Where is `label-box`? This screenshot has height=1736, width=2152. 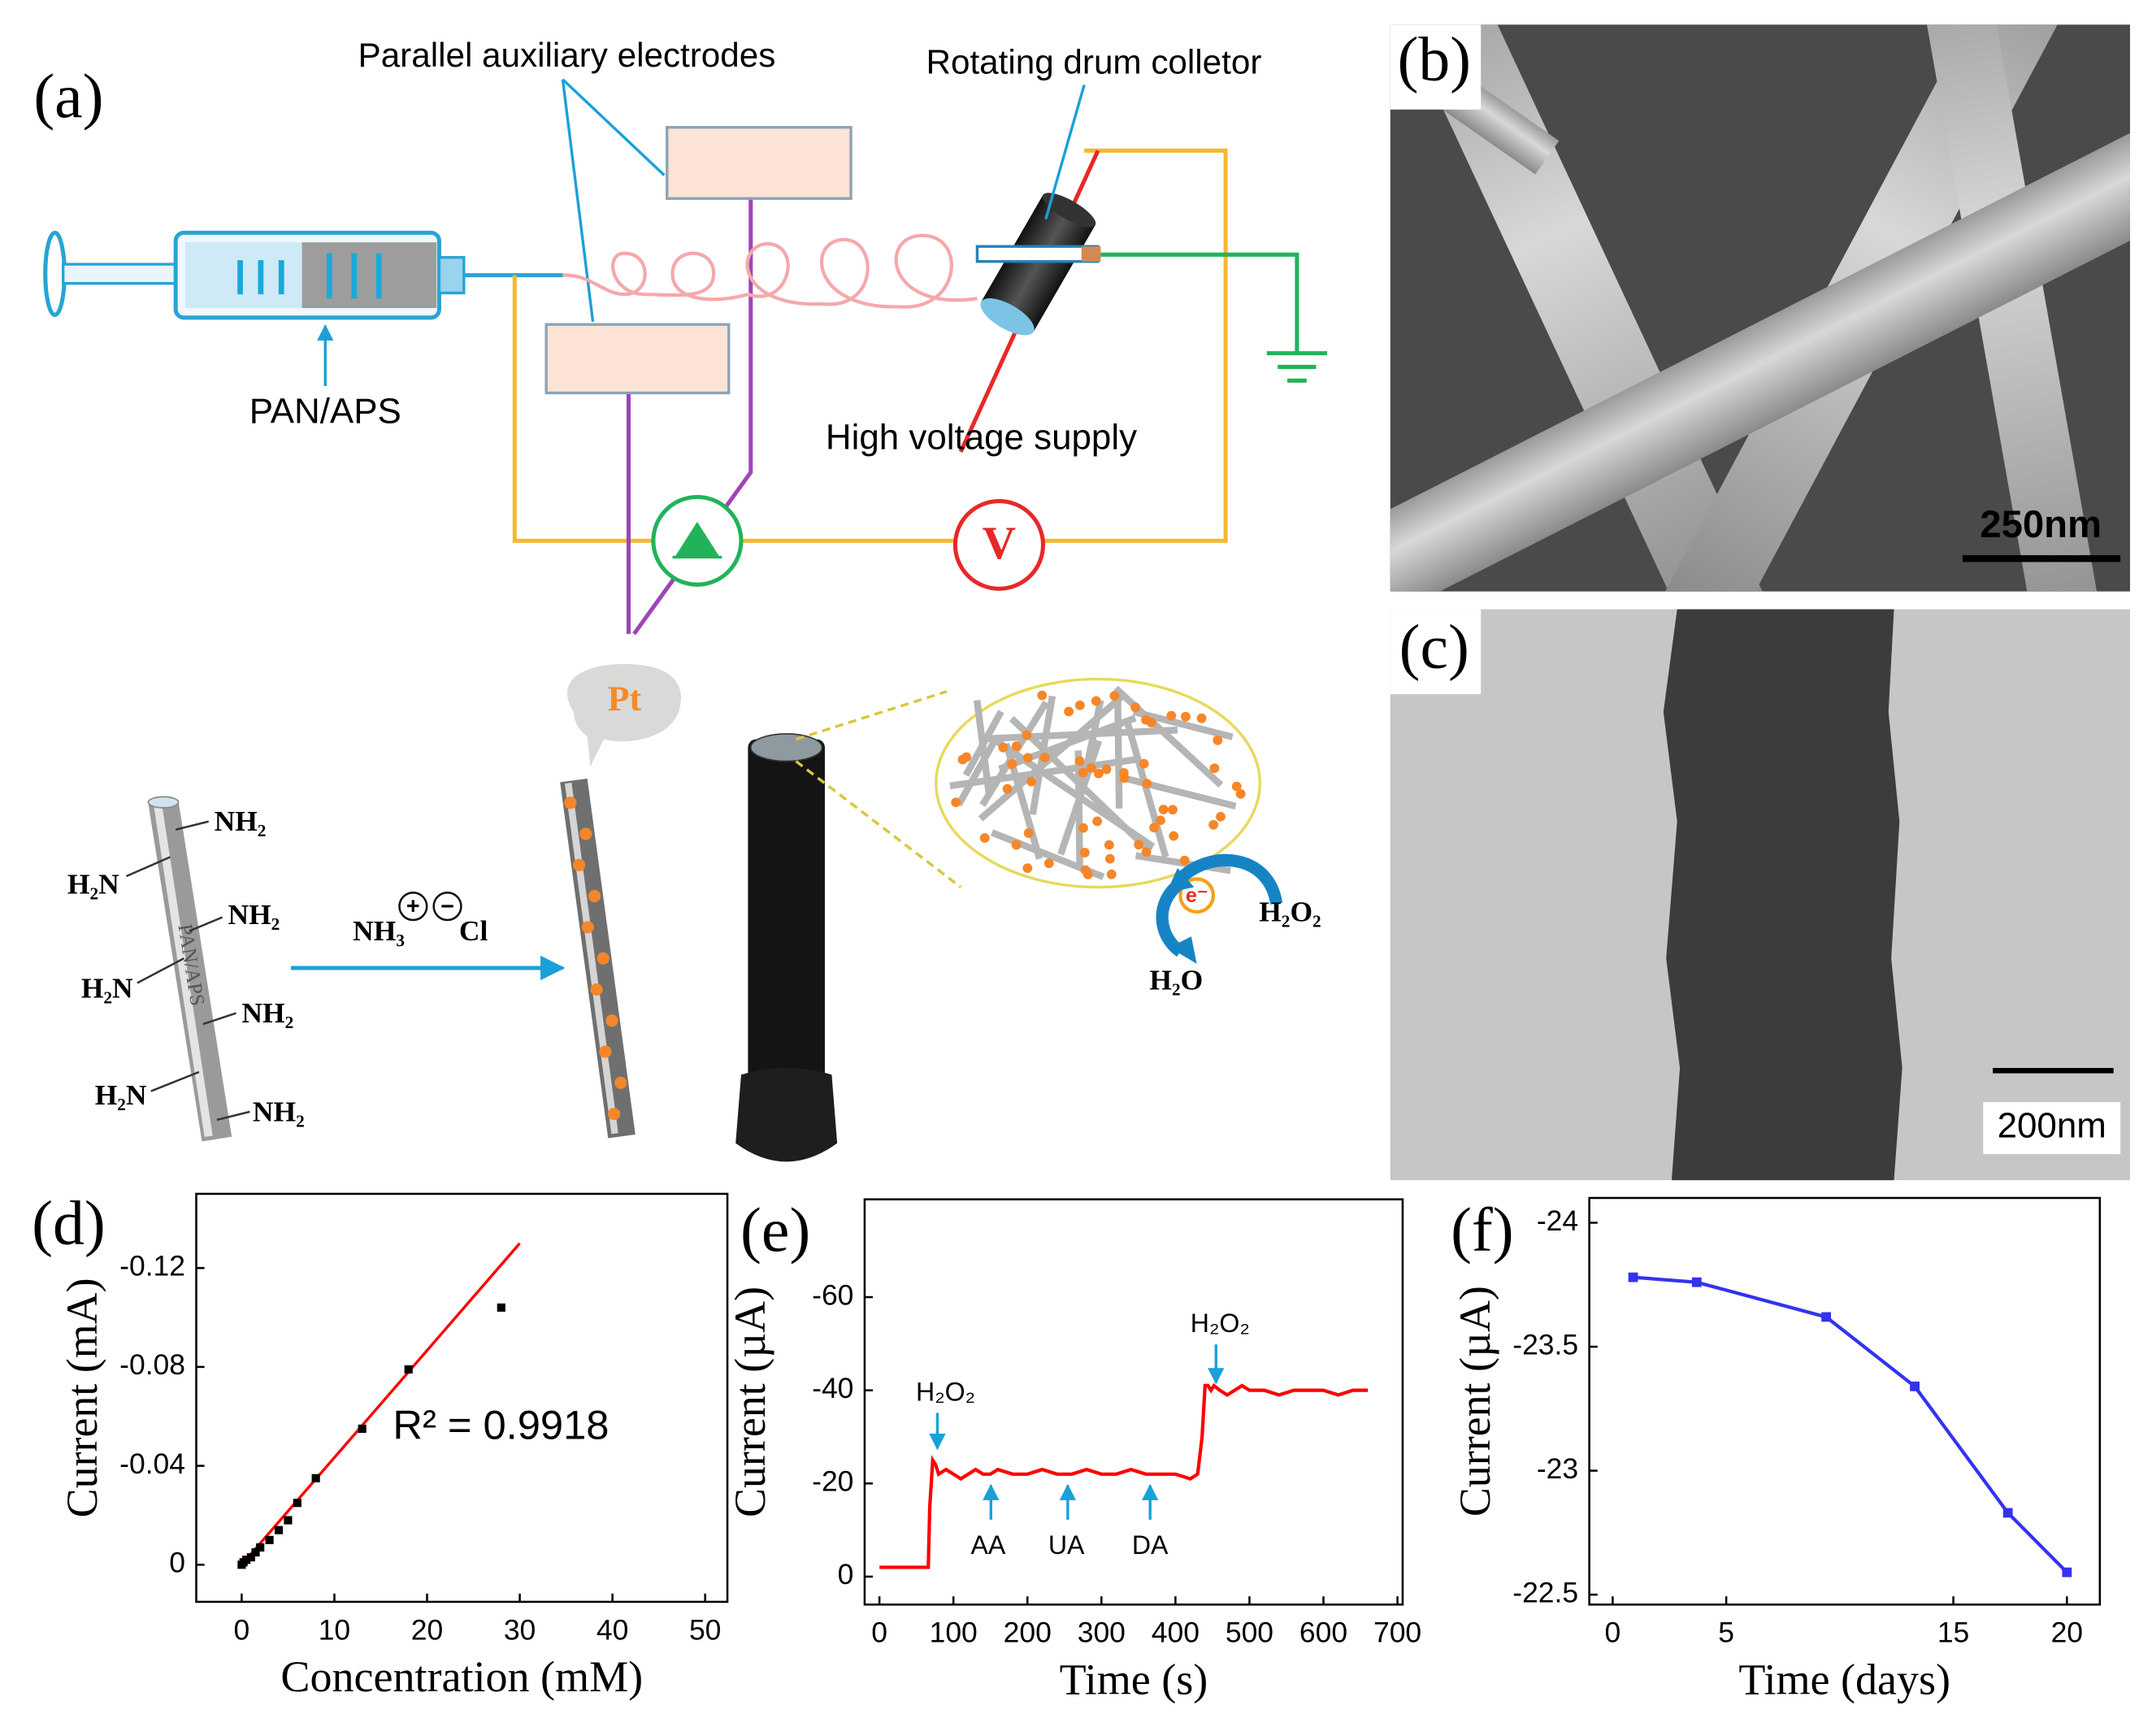
label-box is located at coordinates (1436, 67).